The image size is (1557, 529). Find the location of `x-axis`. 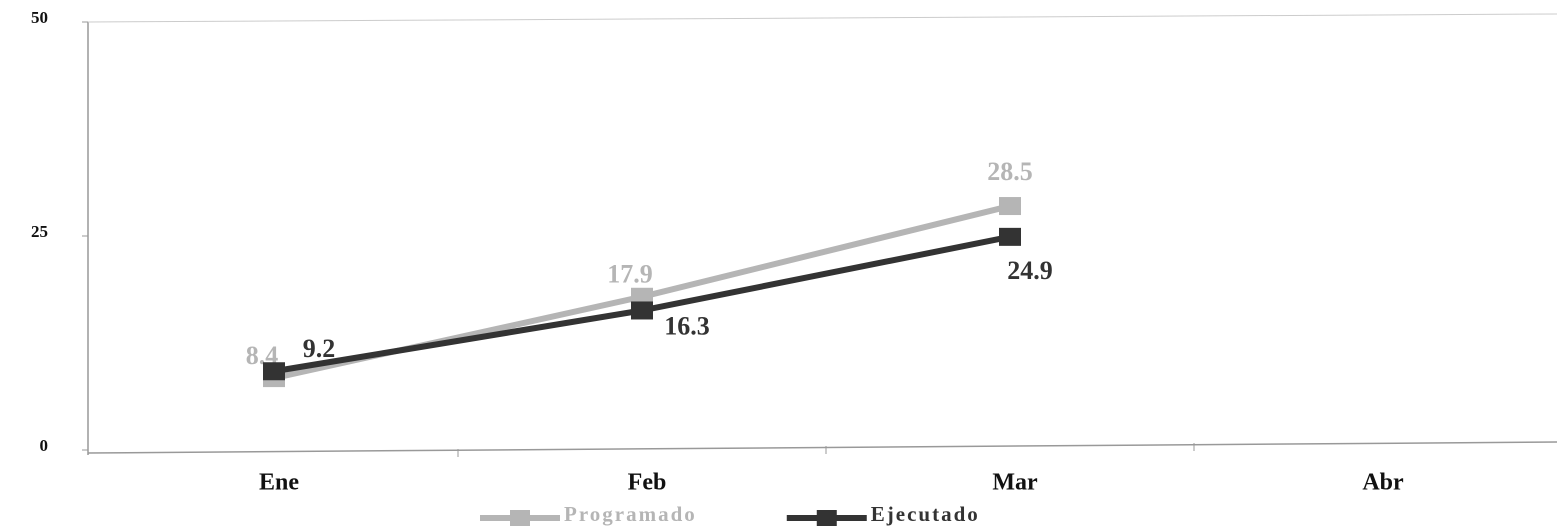

x-axis is located at coordinates (822, 447).